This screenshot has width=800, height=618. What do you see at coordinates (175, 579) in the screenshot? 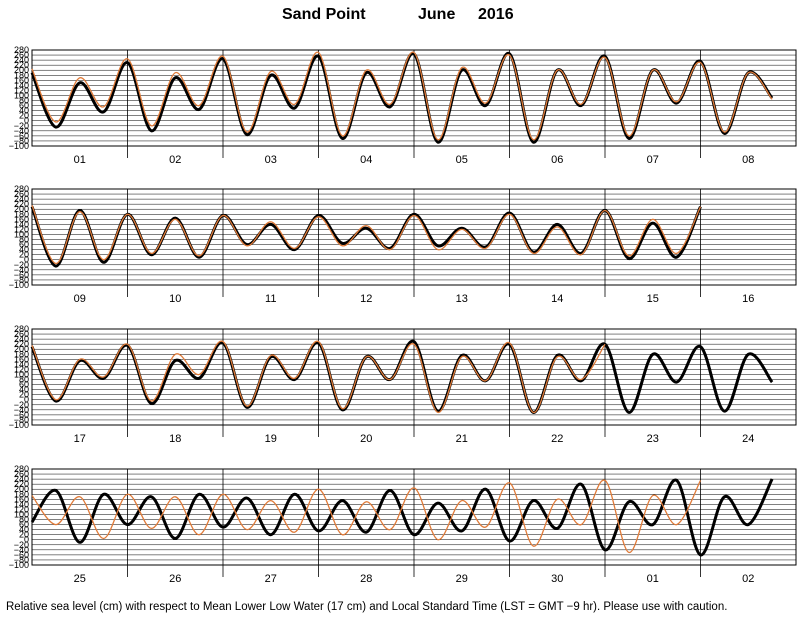
I see `day-label: 26` at bounding box center [175, 579].